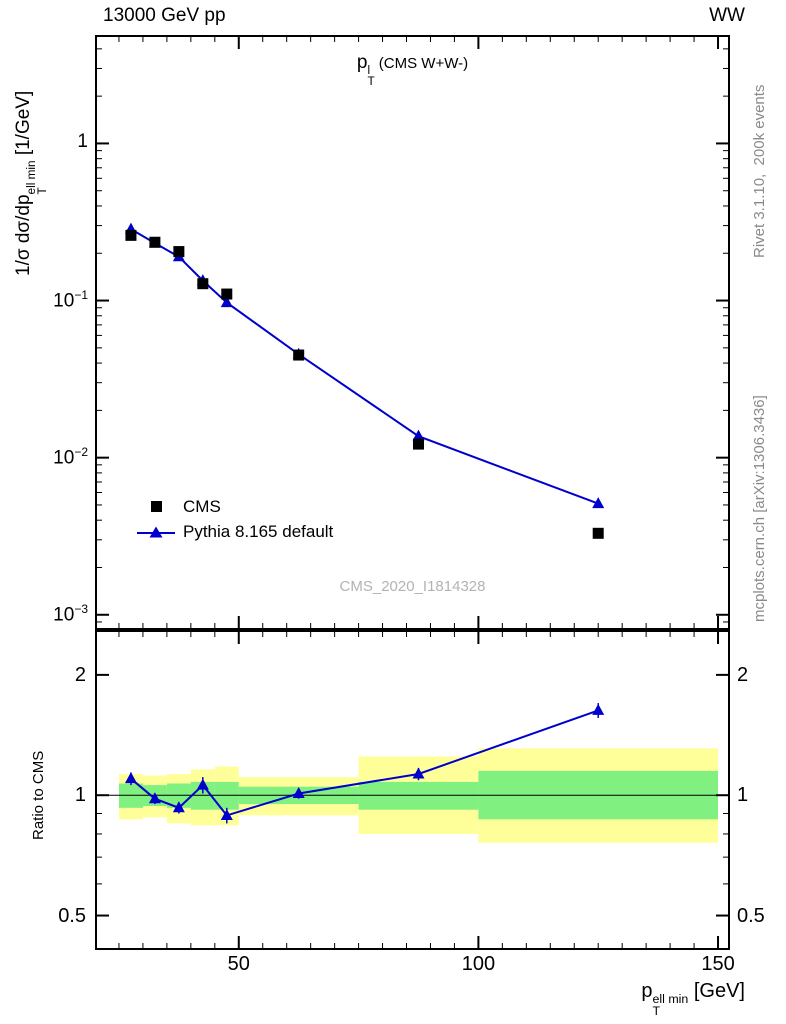 This screenshot has height=1024, width=786. I want to click on legend: CMS Pythia 8.165 default, so click(235, 519).